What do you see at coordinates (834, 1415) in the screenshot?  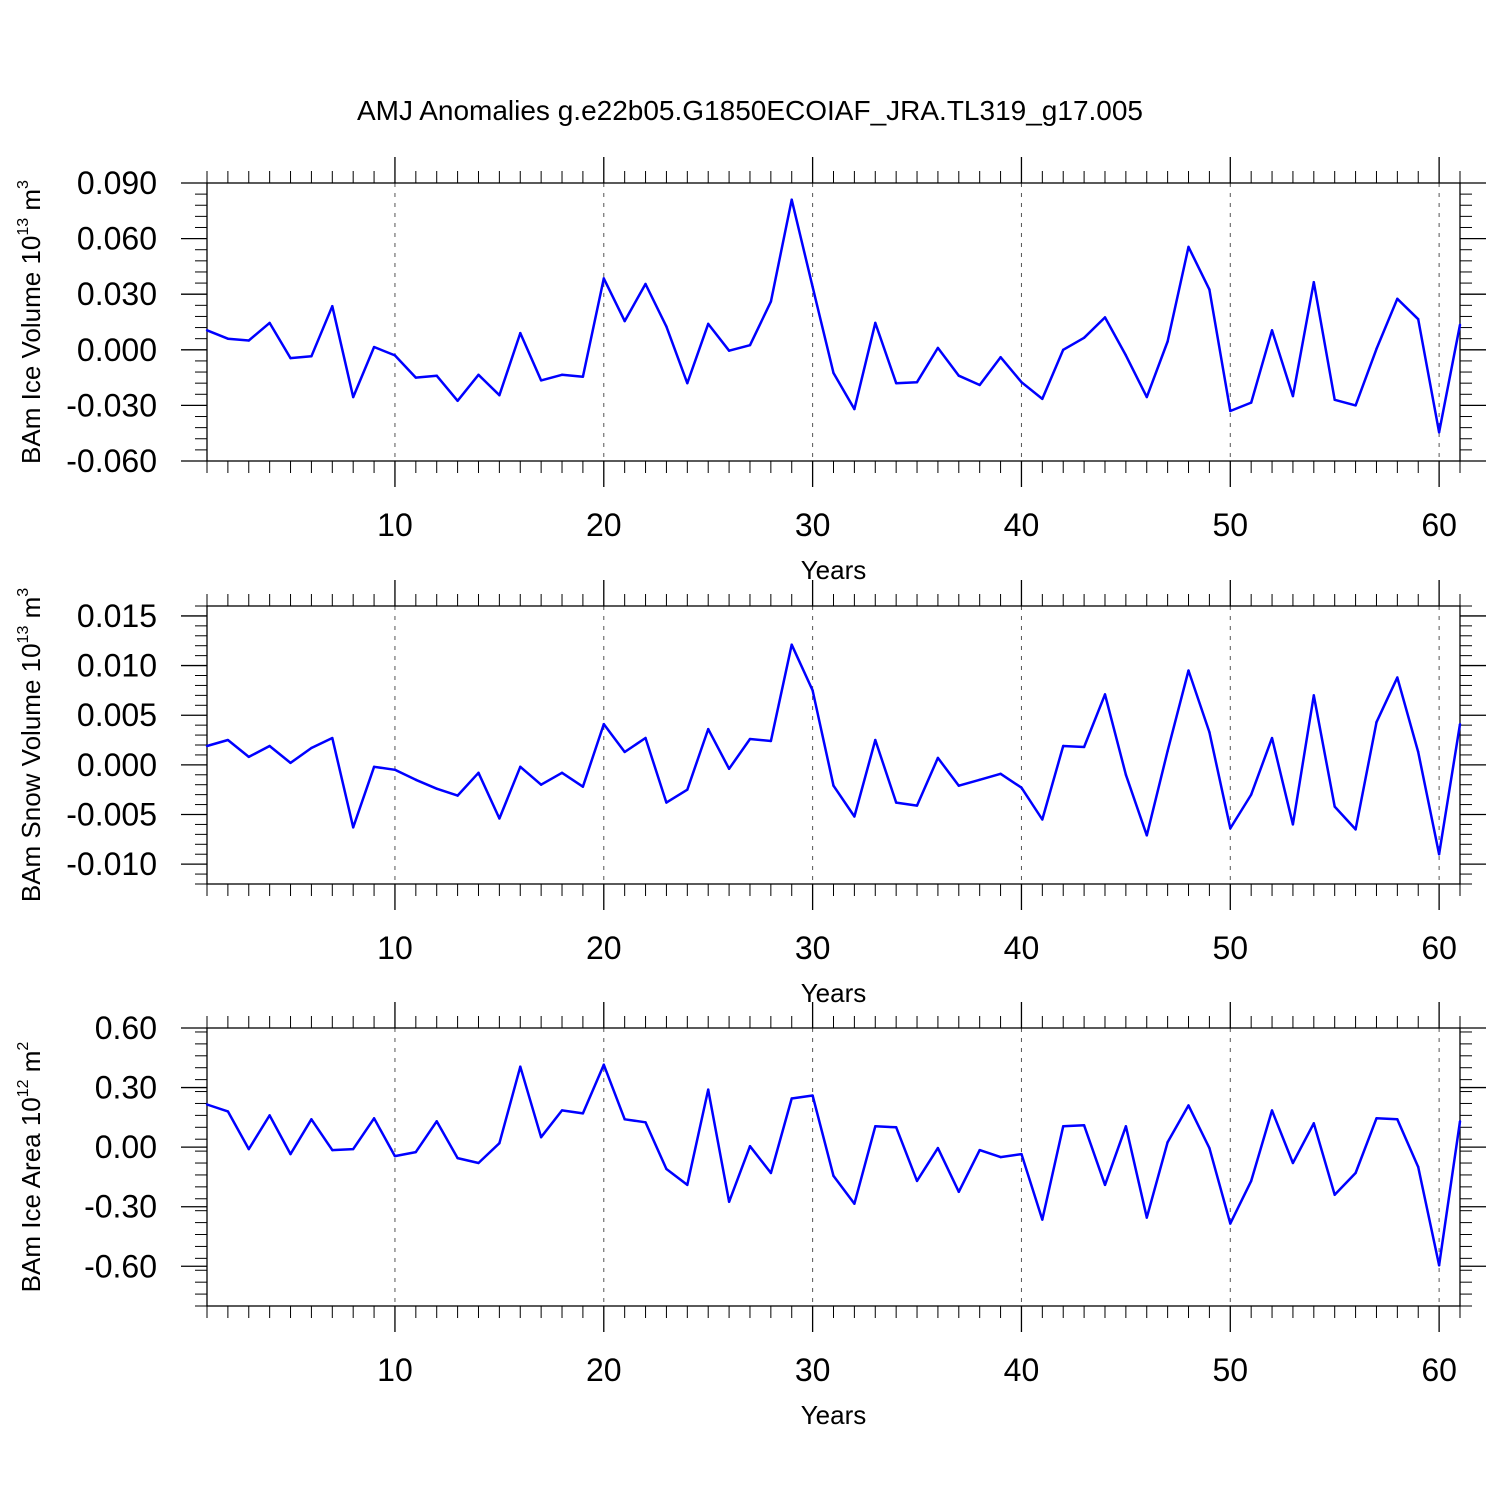 I see `x-axis-label: Years` at bounding box center [834, 1415].